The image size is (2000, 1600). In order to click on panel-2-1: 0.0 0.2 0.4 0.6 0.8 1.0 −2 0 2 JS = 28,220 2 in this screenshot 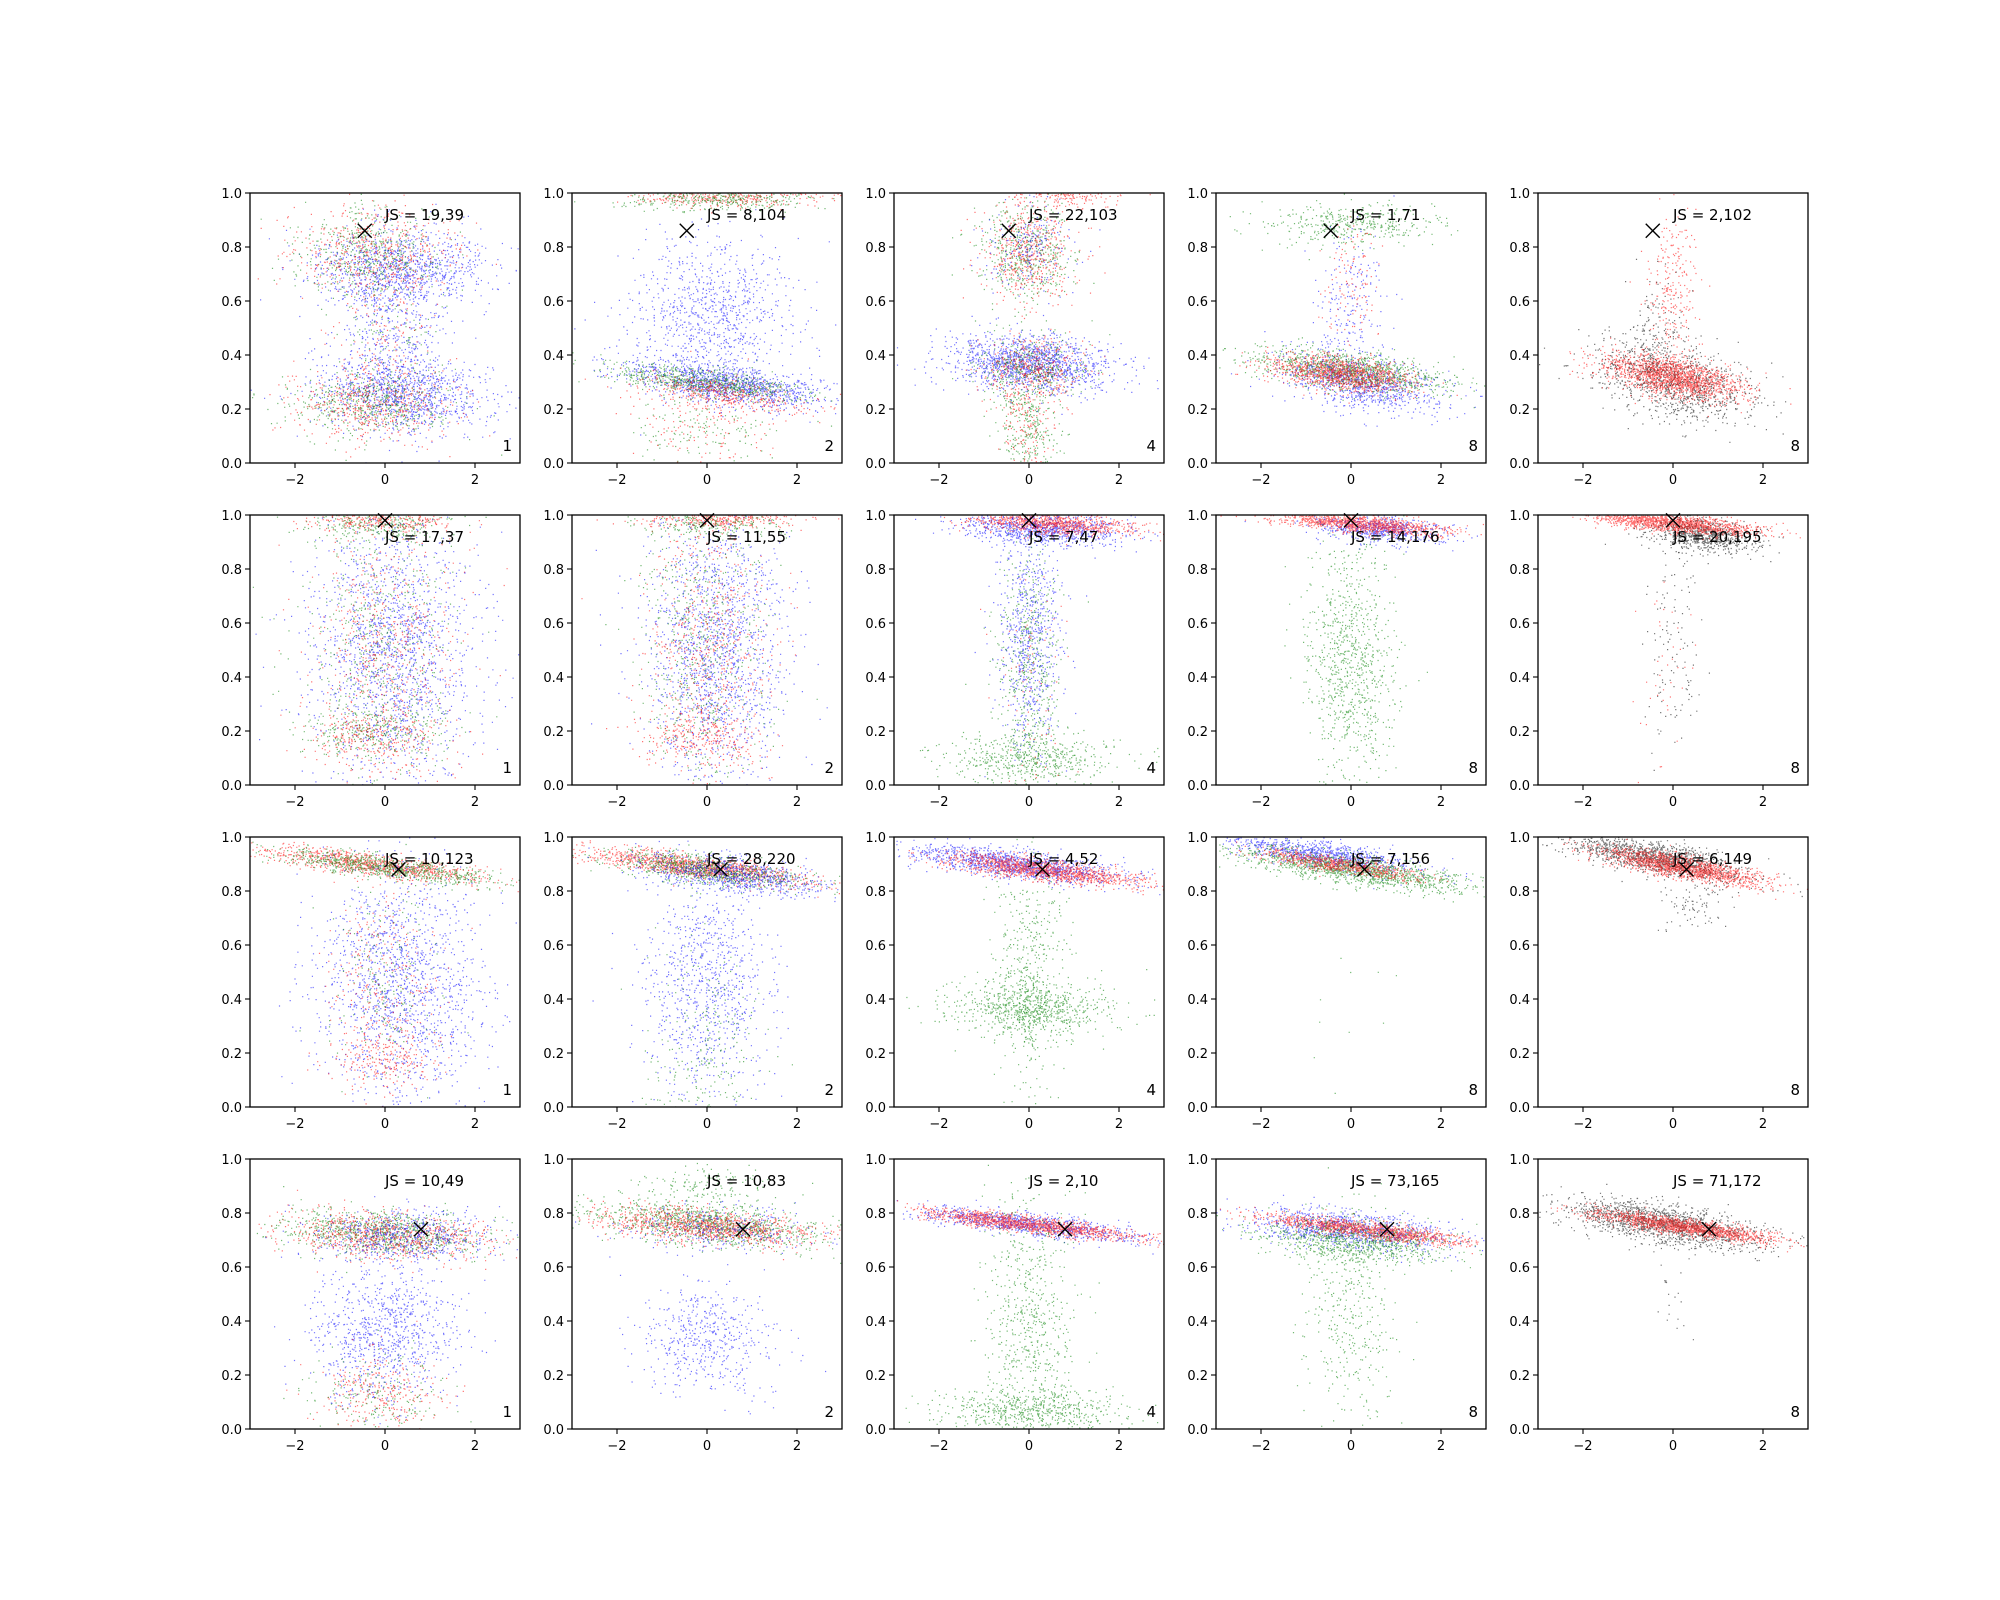, I will do `click(693, 981)`.